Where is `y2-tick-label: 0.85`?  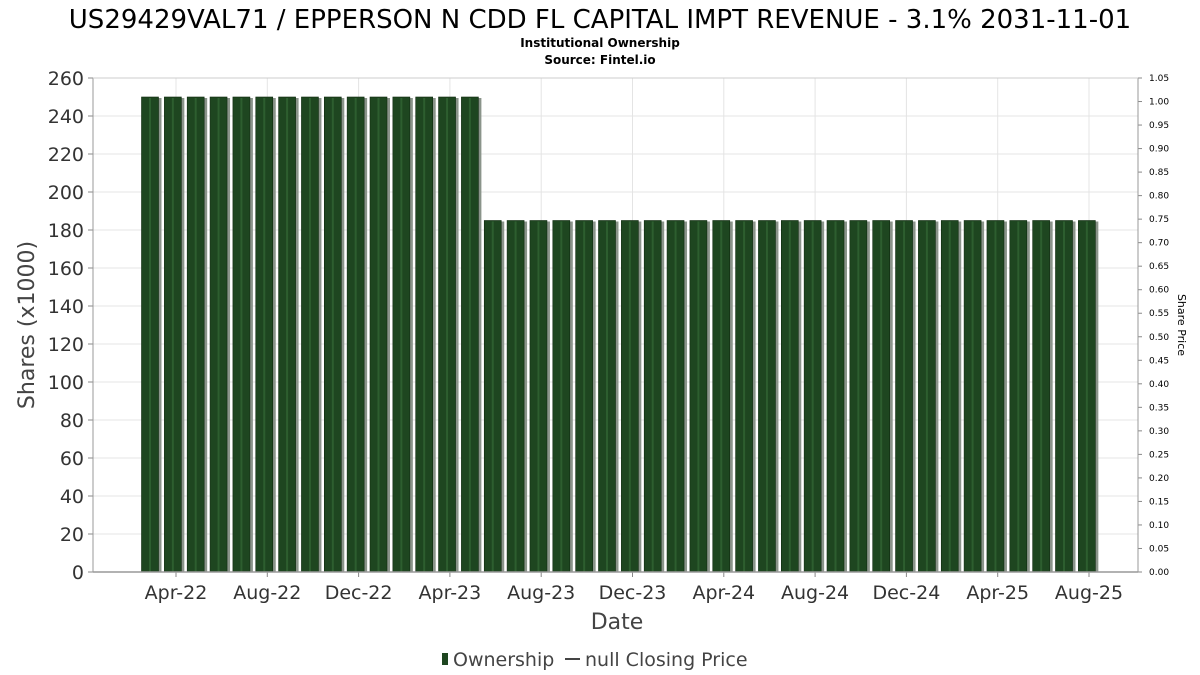
y2-tick-label: 0.85 is located at coordinates (1159, 173).